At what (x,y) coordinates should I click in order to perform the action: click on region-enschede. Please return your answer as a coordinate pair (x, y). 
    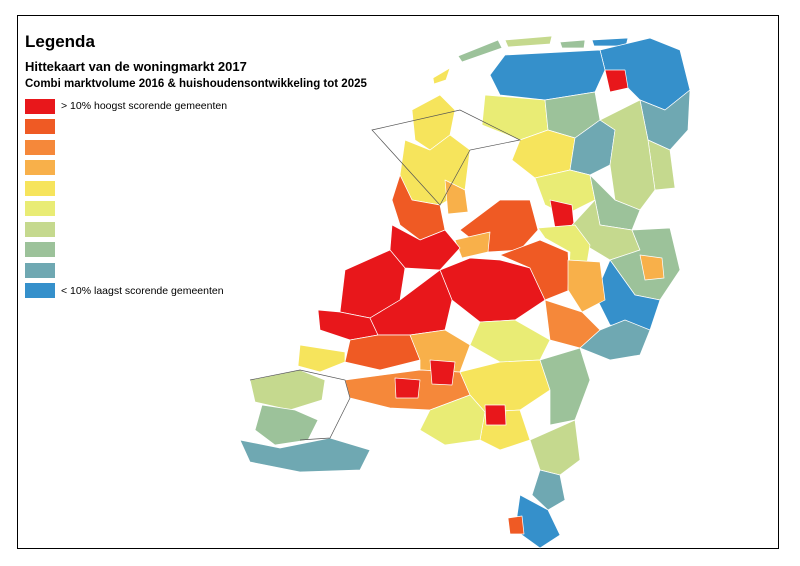
    Looking at the image, I should click on (652, 267).